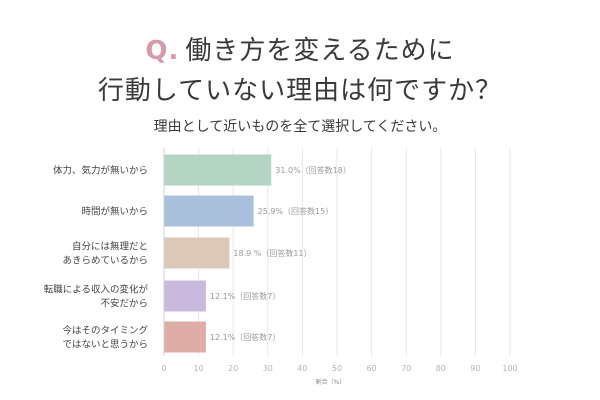 The width and height of the screenshot is (600, 400). Describe the element at coordinates (105, 345) in the screenshot. I see `category-label: ではないと思うから` at that location.